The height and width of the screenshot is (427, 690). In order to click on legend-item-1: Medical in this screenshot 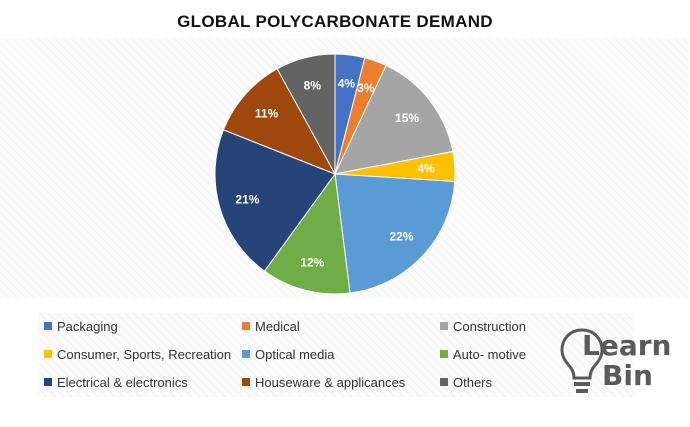, I will do `click(271, 326)`.